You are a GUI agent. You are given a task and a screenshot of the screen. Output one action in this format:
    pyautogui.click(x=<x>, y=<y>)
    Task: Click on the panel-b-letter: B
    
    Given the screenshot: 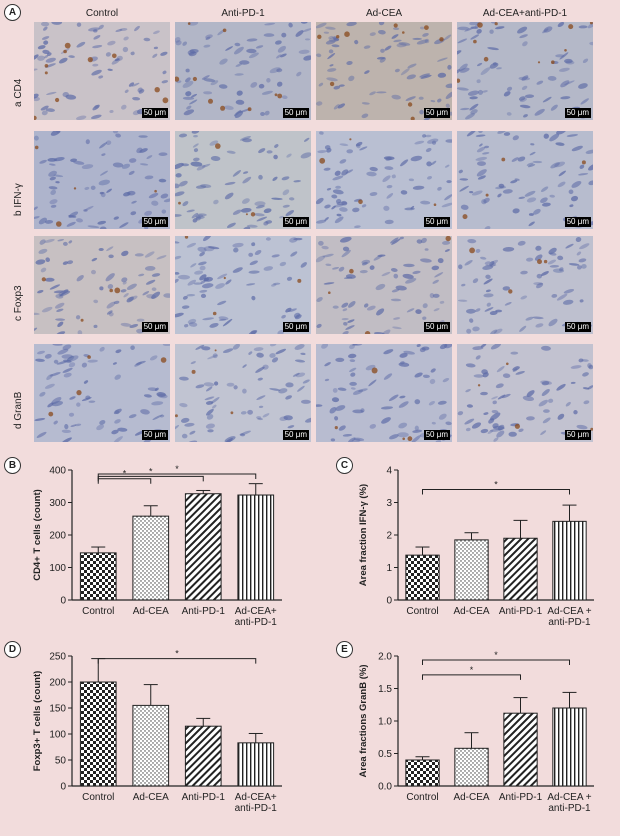 What is the action you would take?
    pyautogui.click(x=12, y=465)
    